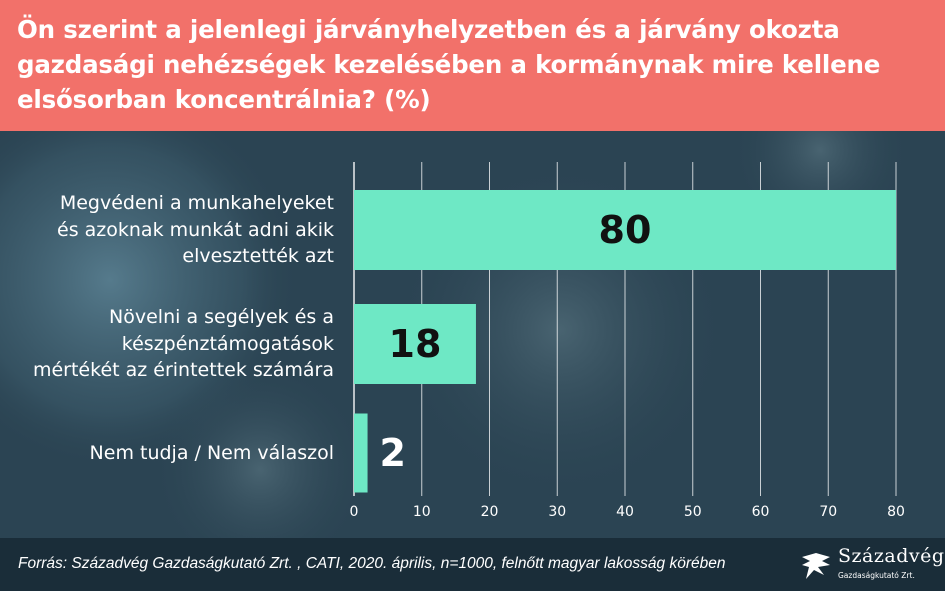  I want to click on category-label-line: készpénztámogatások, so click(227, 343).